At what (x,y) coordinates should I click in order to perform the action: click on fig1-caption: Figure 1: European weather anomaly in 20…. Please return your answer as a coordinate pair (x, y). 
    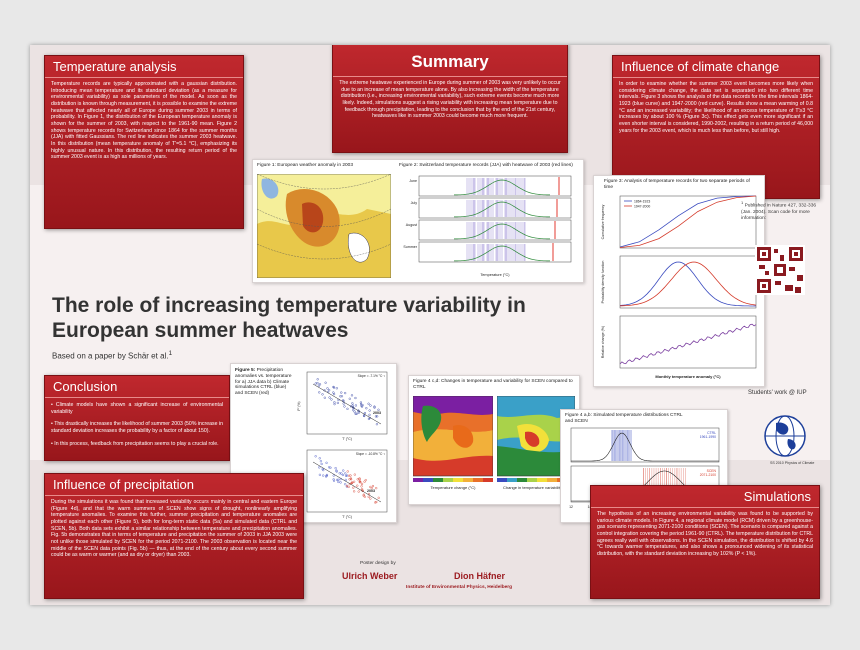
    Looking at the image, I should click on (305, 165).